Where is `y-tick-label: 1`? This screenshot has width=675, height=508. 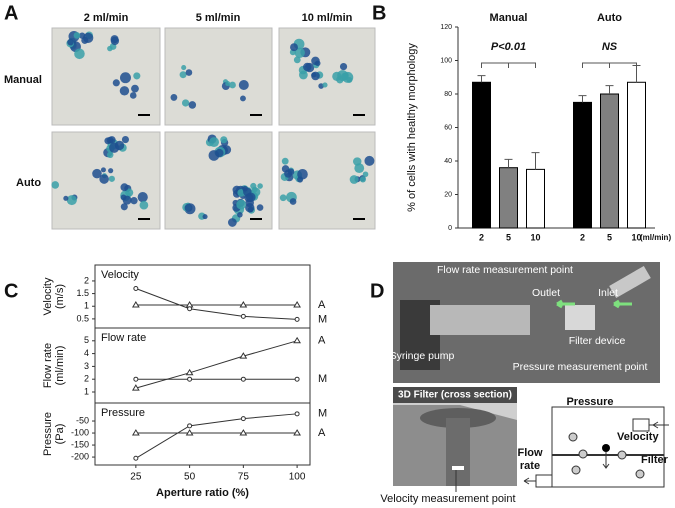 y-tick-label: 1 is located at coordinates (86, 306).